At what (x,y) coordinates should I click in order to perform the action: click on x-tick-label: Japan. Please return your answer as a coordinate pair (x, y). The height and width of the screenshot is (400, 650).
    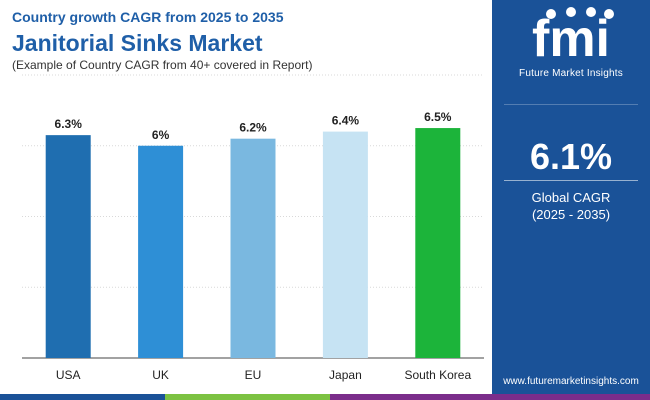
    Looking at the image, I should click on (345, 375).